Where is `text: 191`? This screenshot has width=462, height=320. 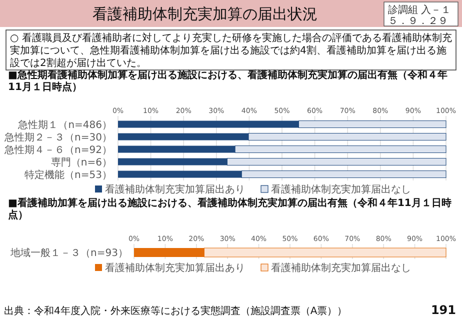
text: 191 is located at coordinates (443, 310).